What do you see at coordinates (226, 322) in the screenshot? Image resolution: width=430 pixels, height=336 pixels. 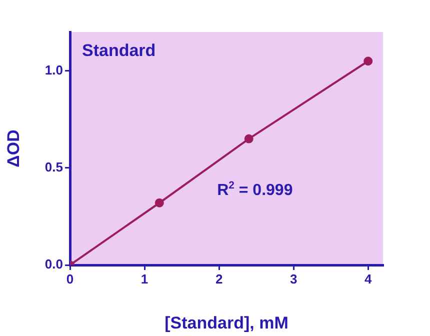 I see `x-axis-title: [Standard], mM` at bounding box center [226, 322].